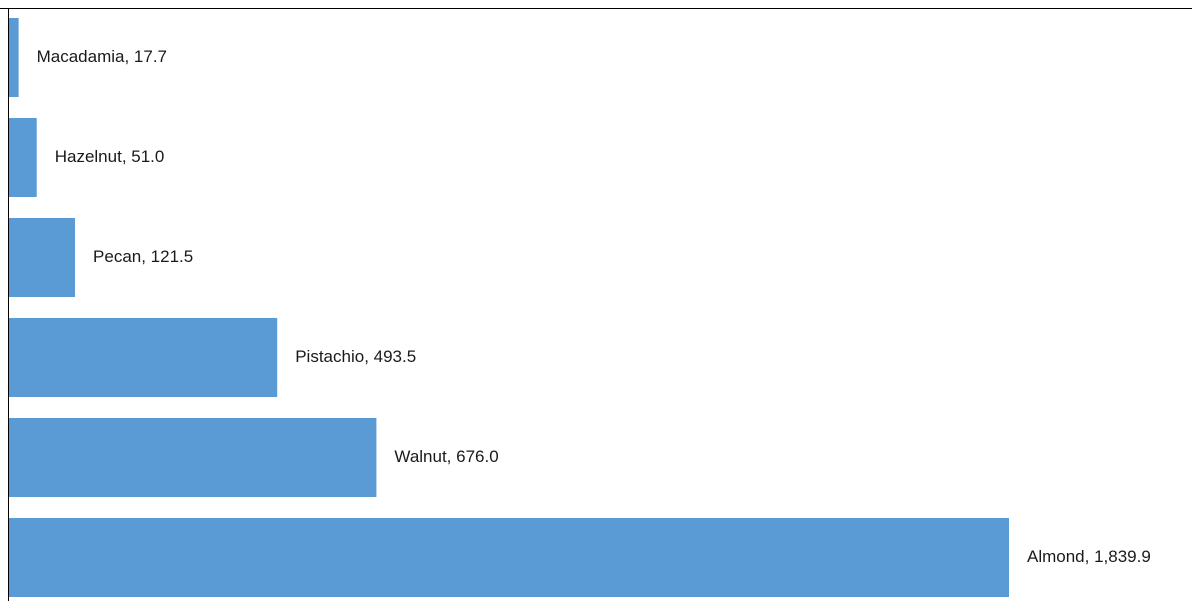 This screenshot has height=601, width=1192. I want to click on data-label: Pecan, 121.5, so click(143, 256).